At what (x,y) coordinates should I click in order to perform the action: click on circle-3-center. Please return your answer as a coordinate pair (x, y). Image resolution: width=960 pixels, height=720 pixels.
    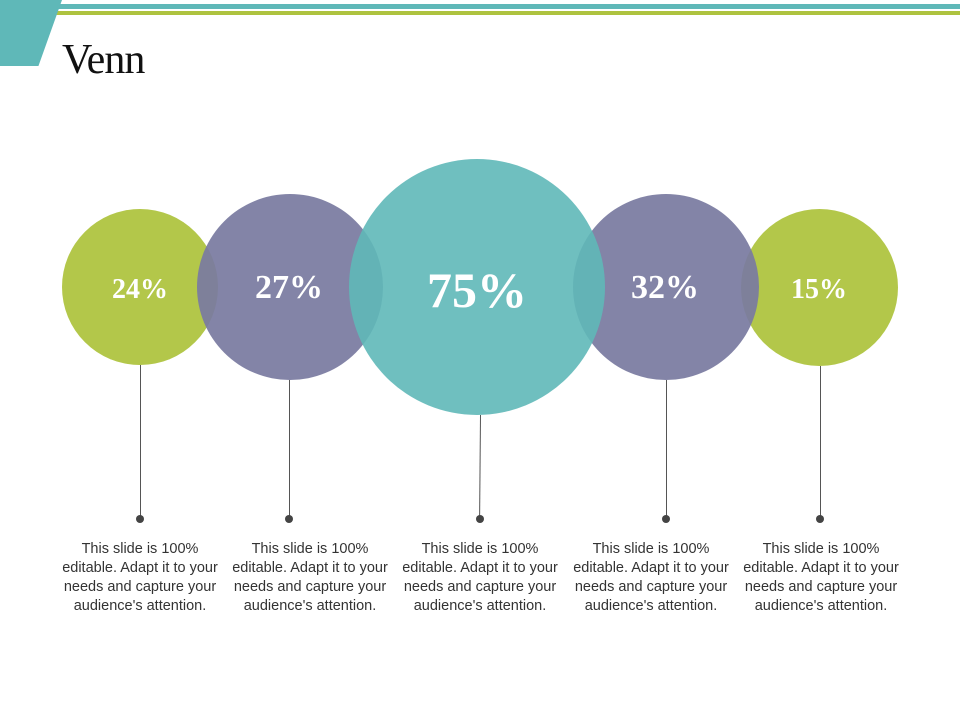
    Looking at the image, I should click on (477, 287).